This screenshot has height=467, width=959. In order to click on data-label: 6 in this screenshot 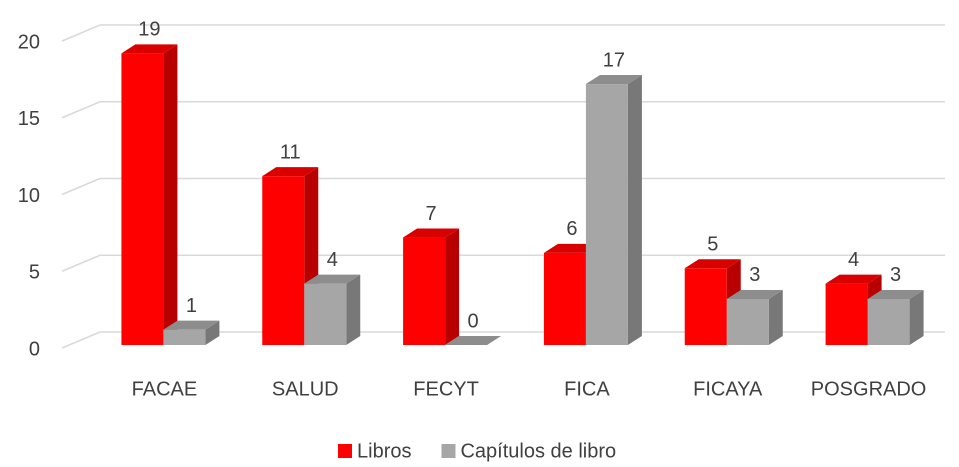, I will do `click(571, 229)`.